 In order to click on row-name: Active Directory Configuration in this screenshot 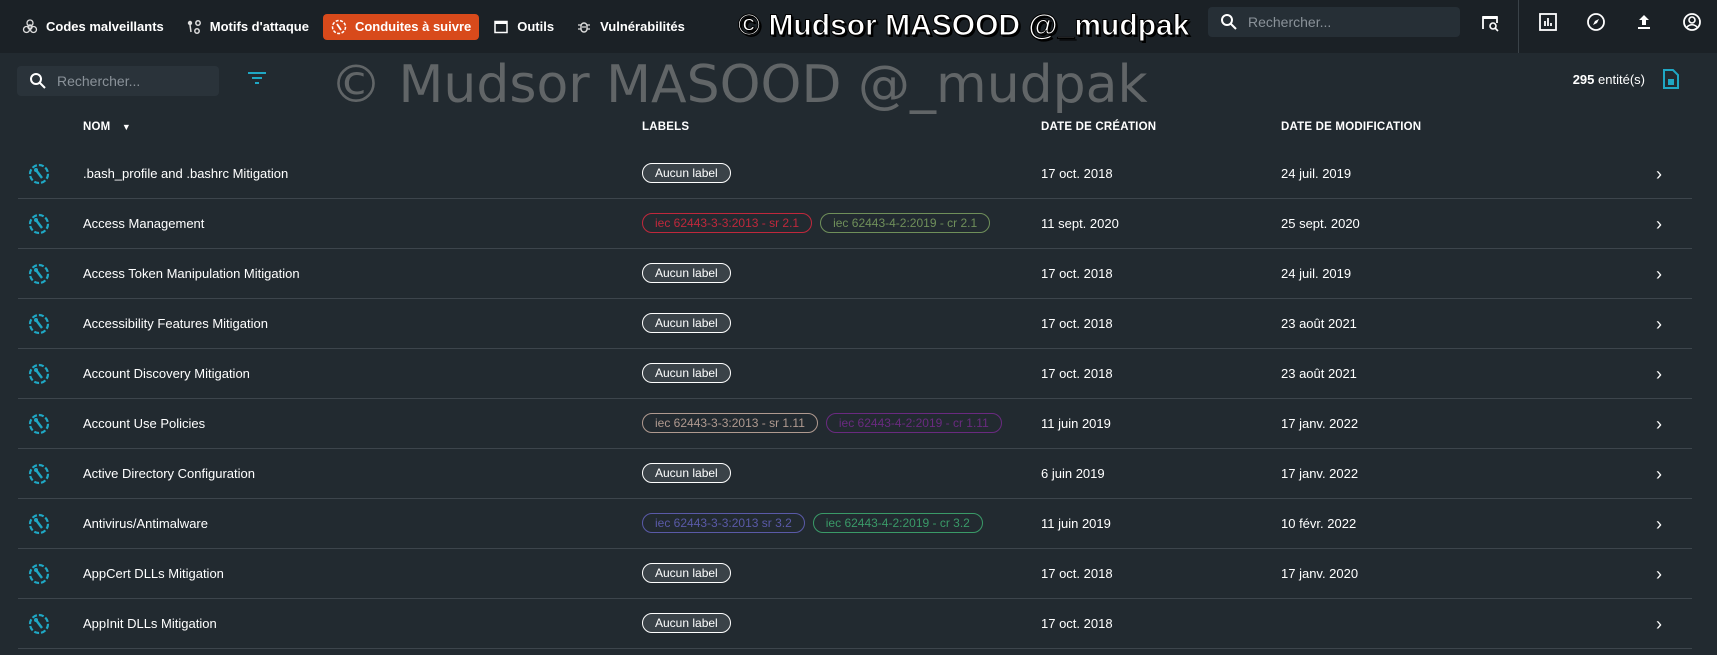, I will do `click(169, 473)`.